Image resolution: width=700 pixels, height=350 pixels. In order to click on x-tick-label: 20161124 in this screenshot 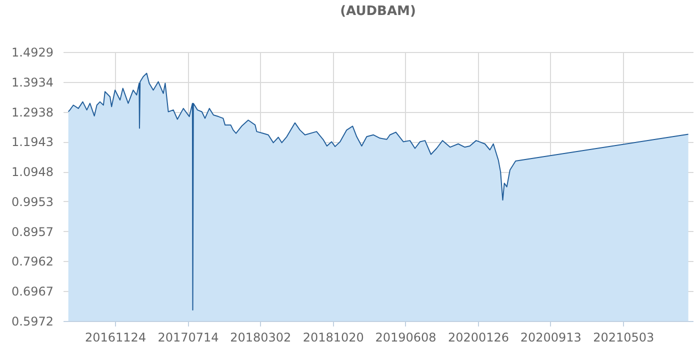, I will do `click(115, 337)`.